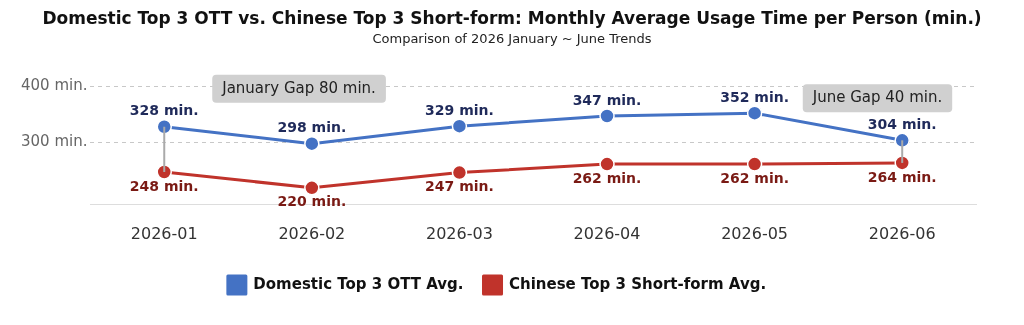 The width and height of the screenshot is (1024, 325). Describe the element at coordinates (298, 87) in the screenshot. I see `annotation: January Gap 80 min.` at that location.